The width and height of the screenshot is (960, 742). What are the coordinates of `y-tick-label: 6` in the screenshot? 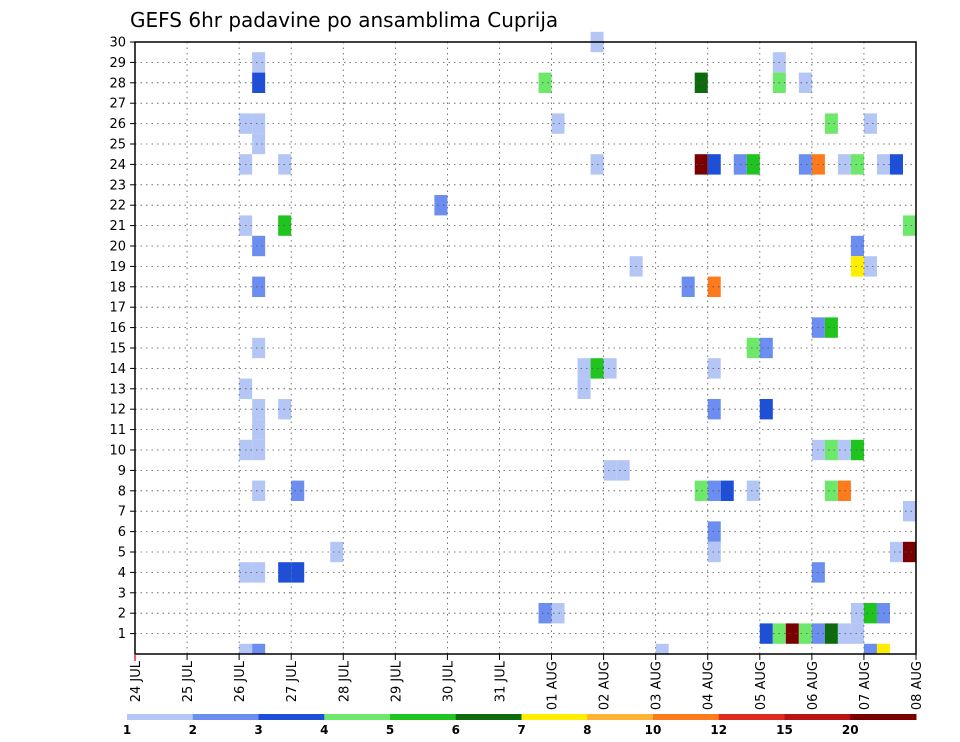 It's located at (122, 532).